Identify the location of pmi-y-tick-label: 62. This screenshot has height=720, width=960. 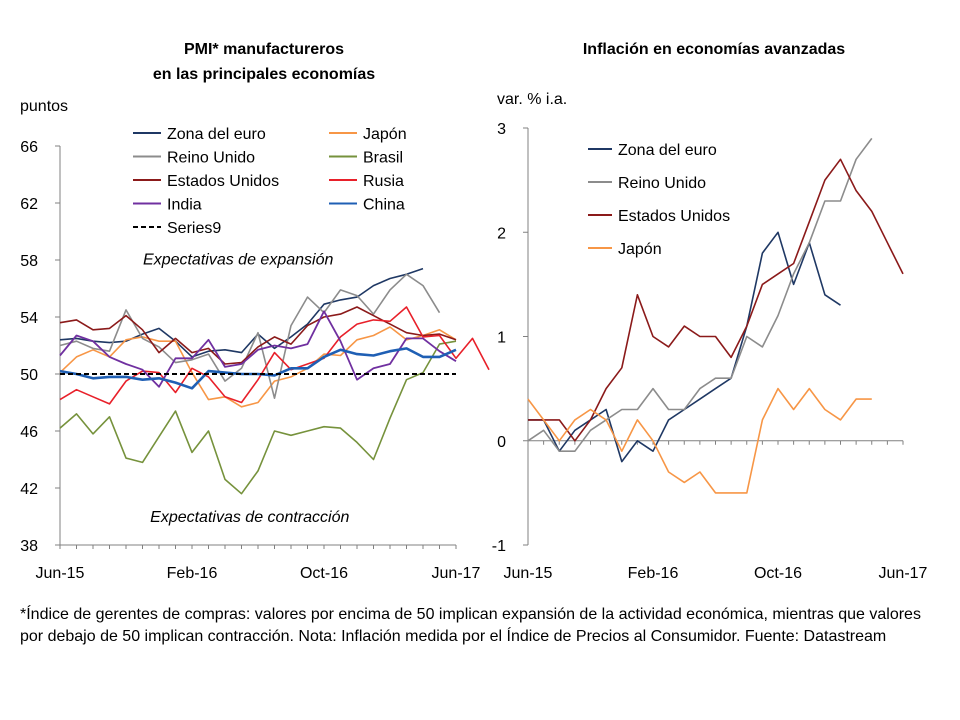
(29, 204).